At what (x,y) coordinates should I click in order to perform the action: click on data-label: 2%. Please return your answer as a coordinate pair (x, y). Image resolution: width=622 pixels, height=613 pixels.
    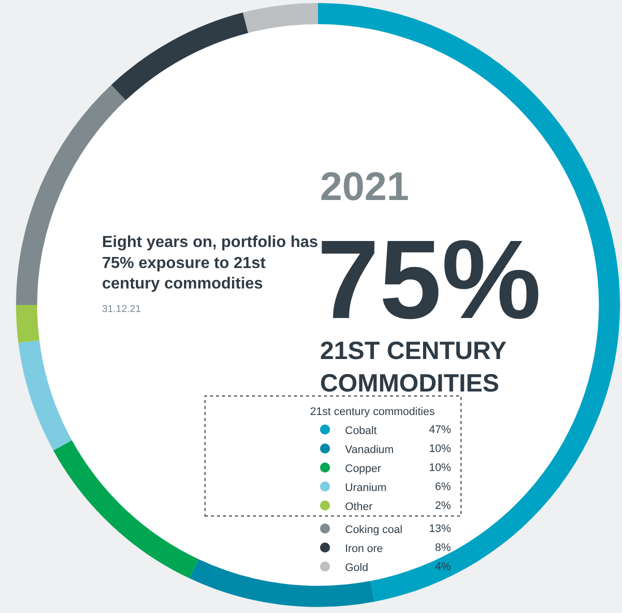
    Looking at the image, I should click on (443, 506).